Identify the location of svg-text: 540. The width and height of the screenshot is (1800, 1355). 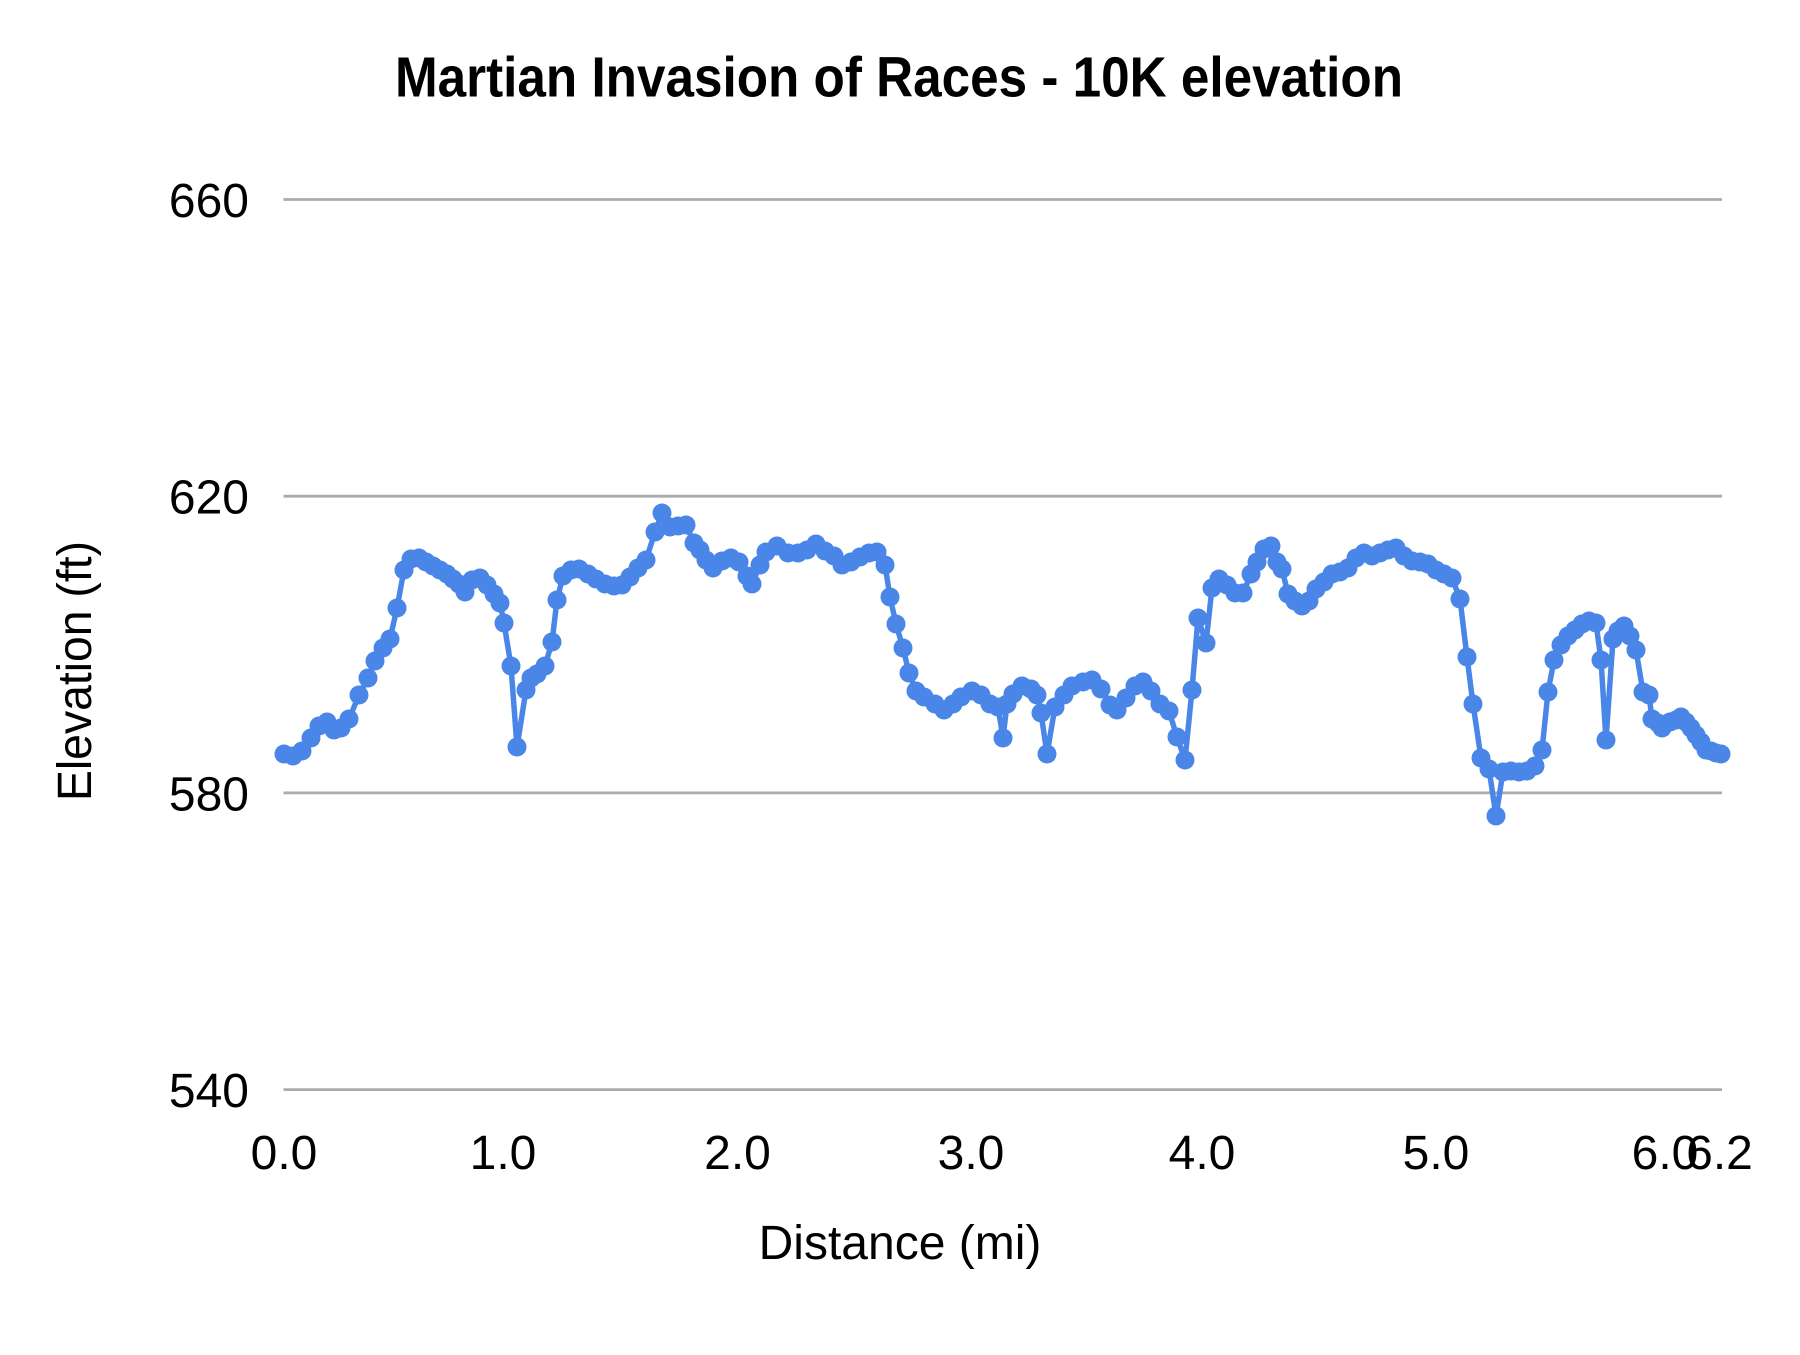
(209, 1091).